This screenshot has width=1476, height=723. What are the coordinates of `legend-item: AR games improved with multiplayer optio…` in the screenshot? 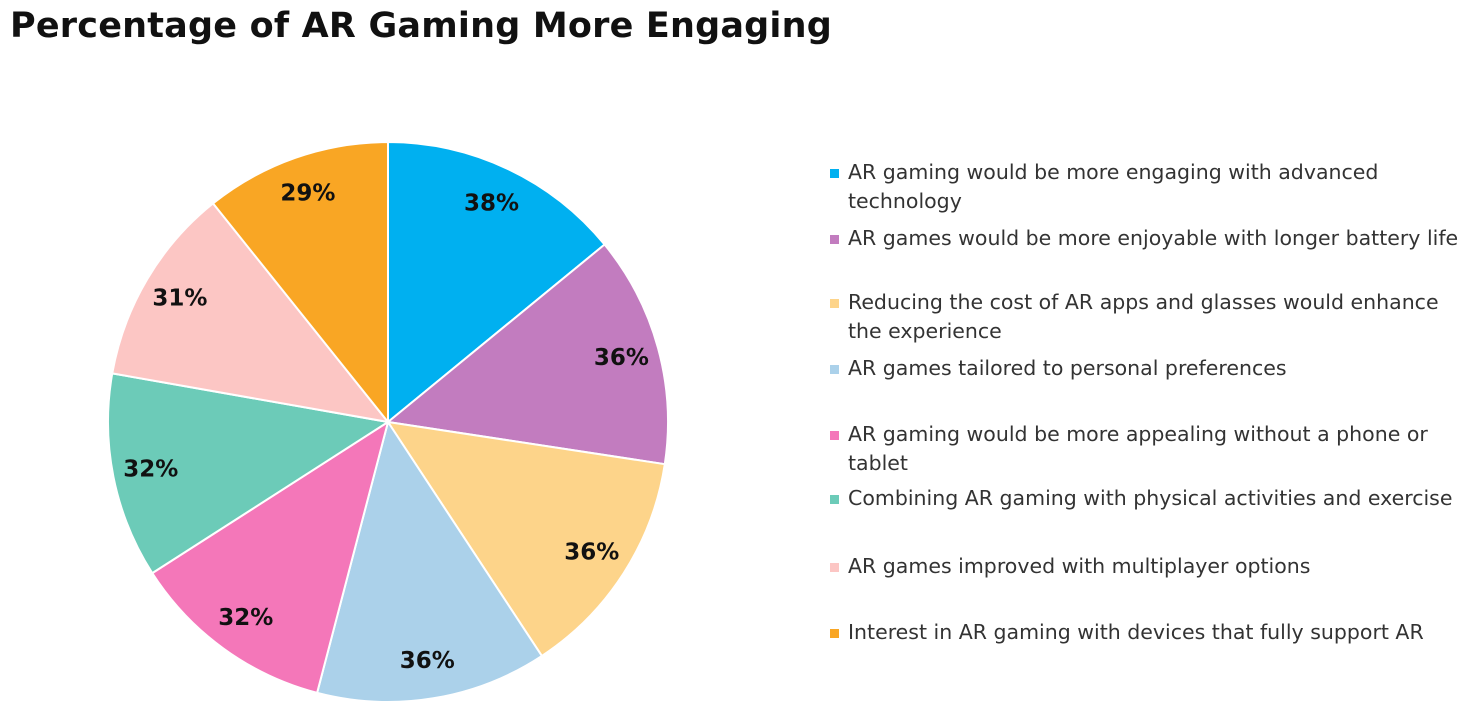 It's located at (1150, 566).